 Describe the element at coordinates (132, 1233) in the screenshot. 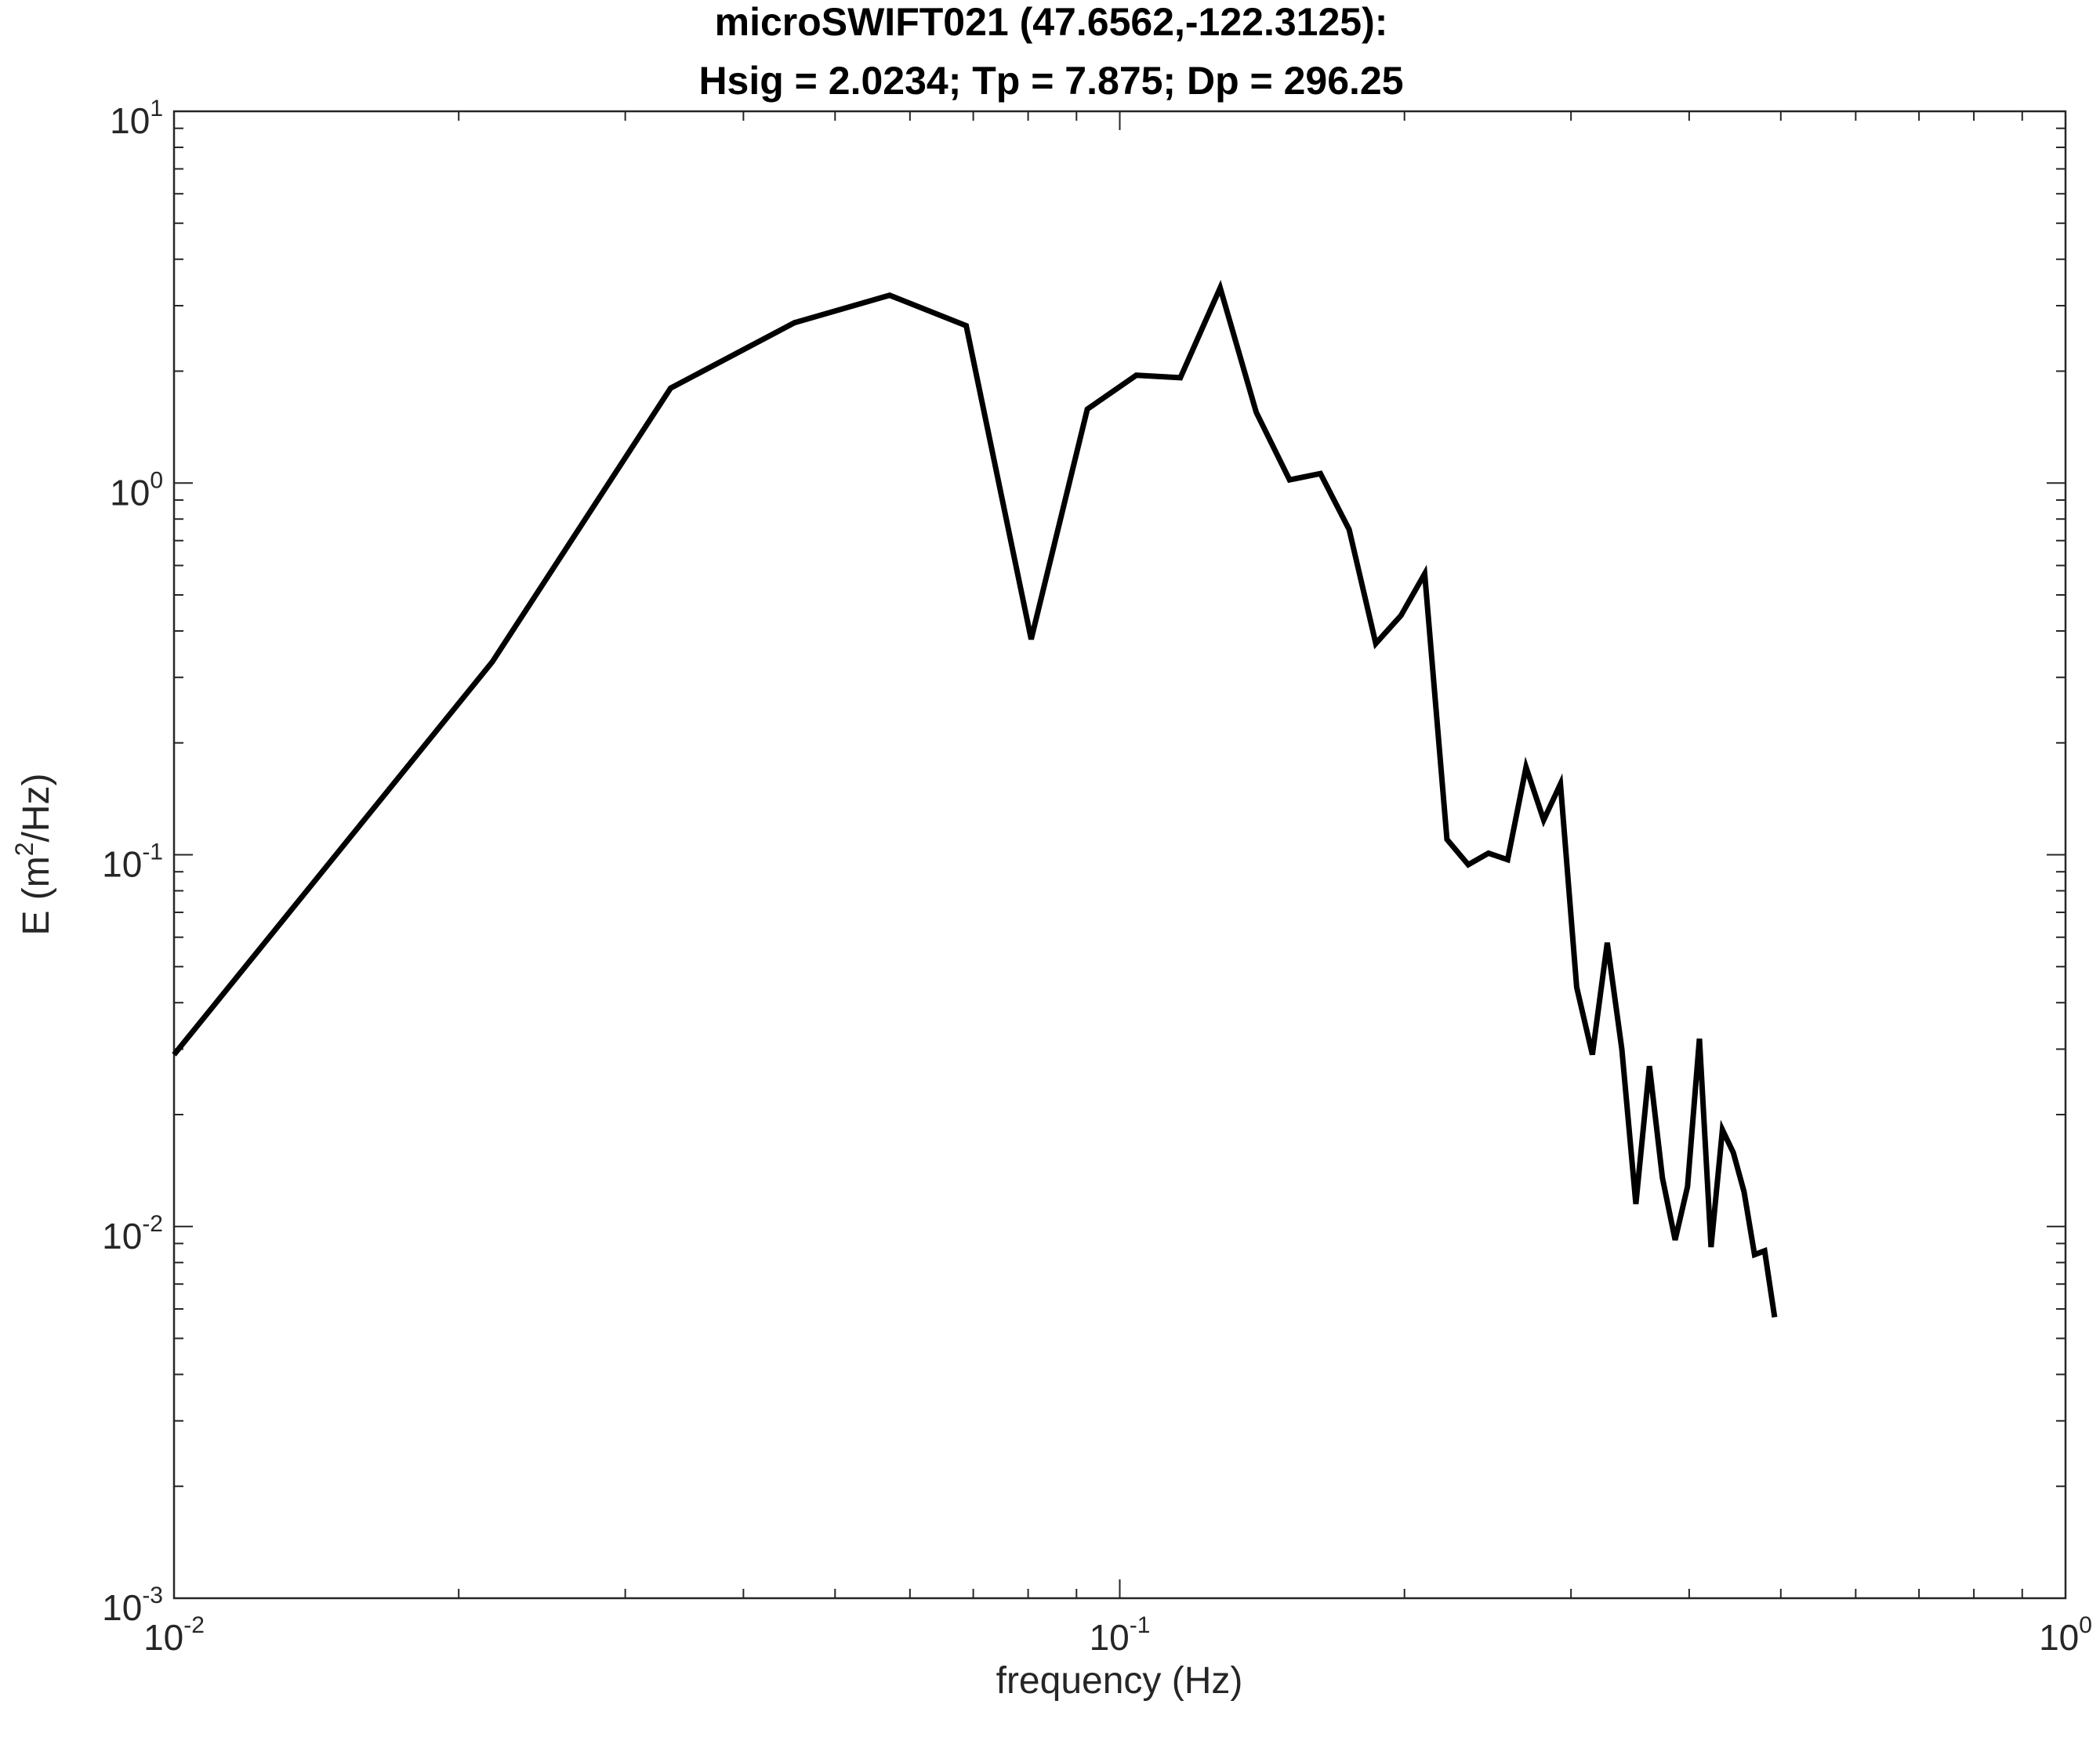

I see `y-tick-label: 10⁻²` at that location.